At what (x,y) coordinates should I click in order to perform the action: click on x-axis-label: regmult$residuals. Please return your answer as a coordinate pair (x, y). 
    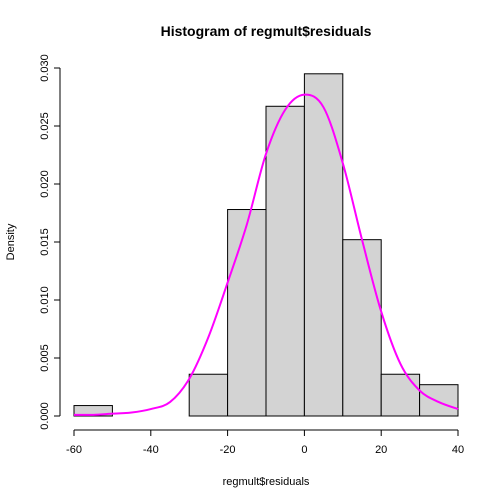
    Looking at the image, I should click on (266, 482).